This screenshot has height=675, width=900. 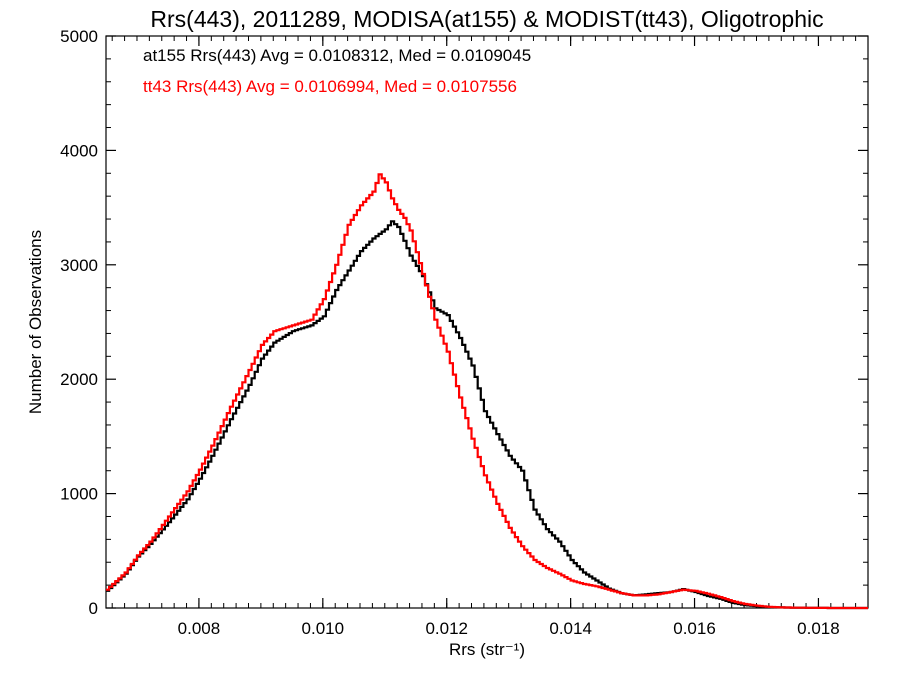 I want to click on x-tick-label: 0.018, so click(x=818, y=628).